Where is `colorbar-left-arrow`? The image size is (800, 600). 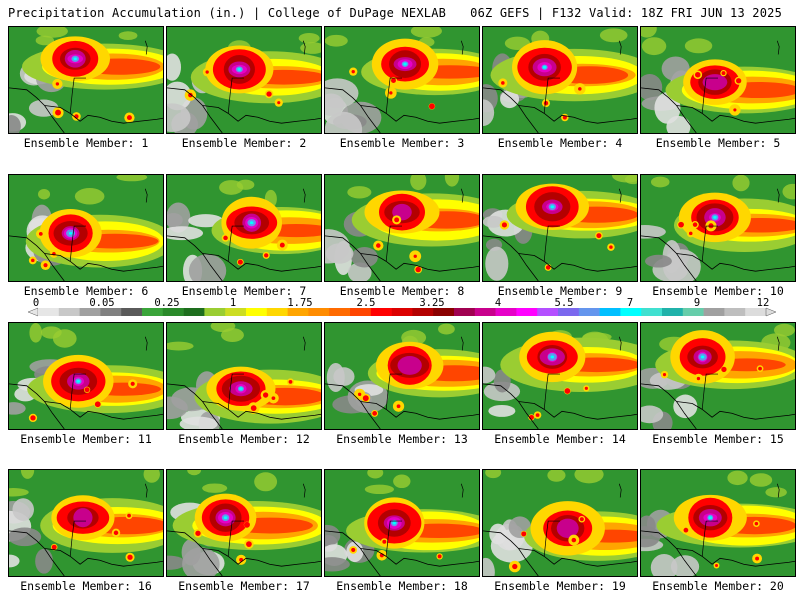 colorbar-left-arrow is located at coordinates (33, 312).